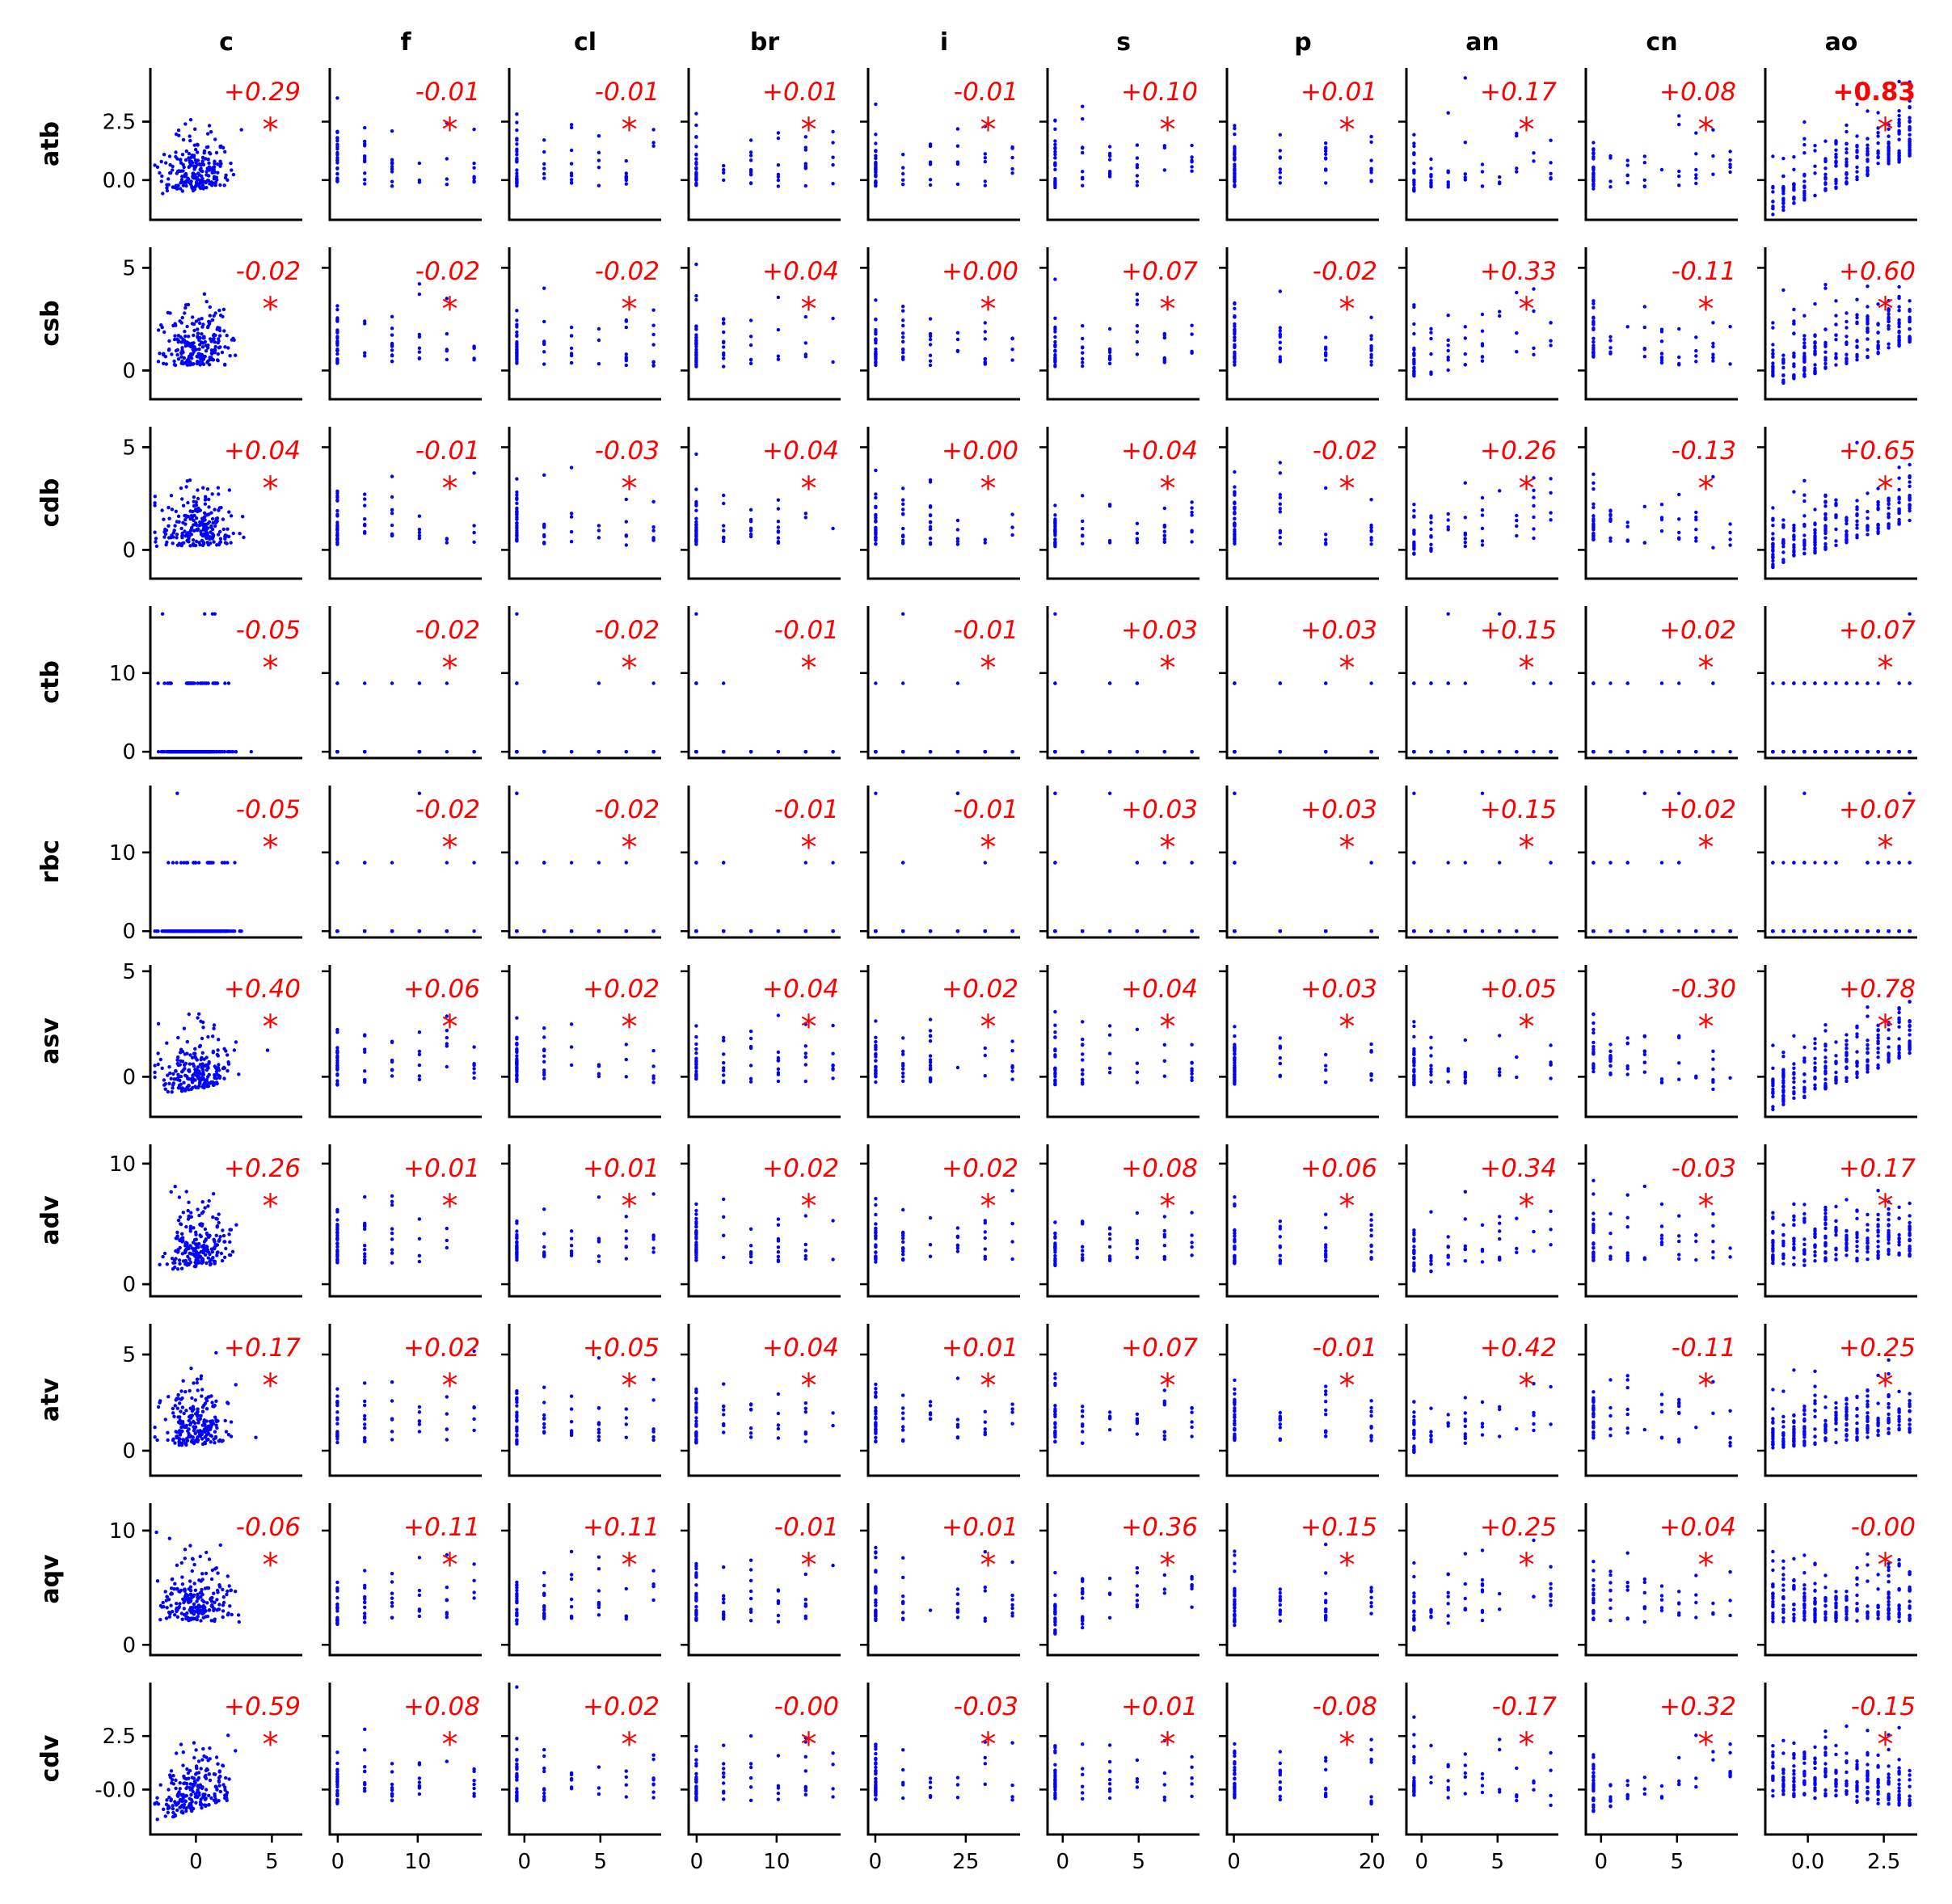  Describe the element at coordinates (940, 503) in the screenshot. I see `subplot-cdb-i: +0.00*` at that location.